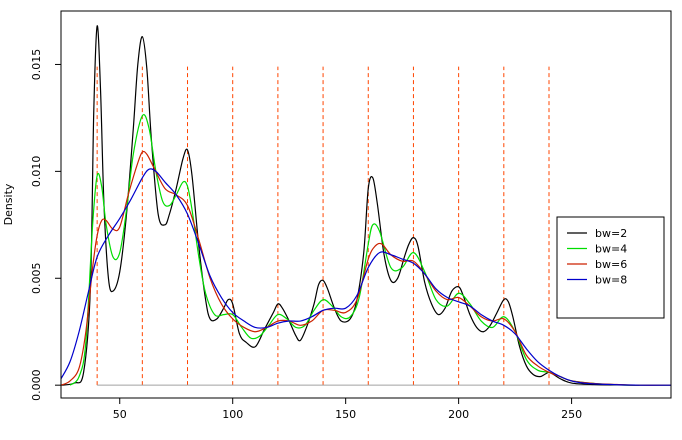 This screenshot has height=440, width=682. I want to click on y-tick-label-1: 0.005, so click(36, 279).